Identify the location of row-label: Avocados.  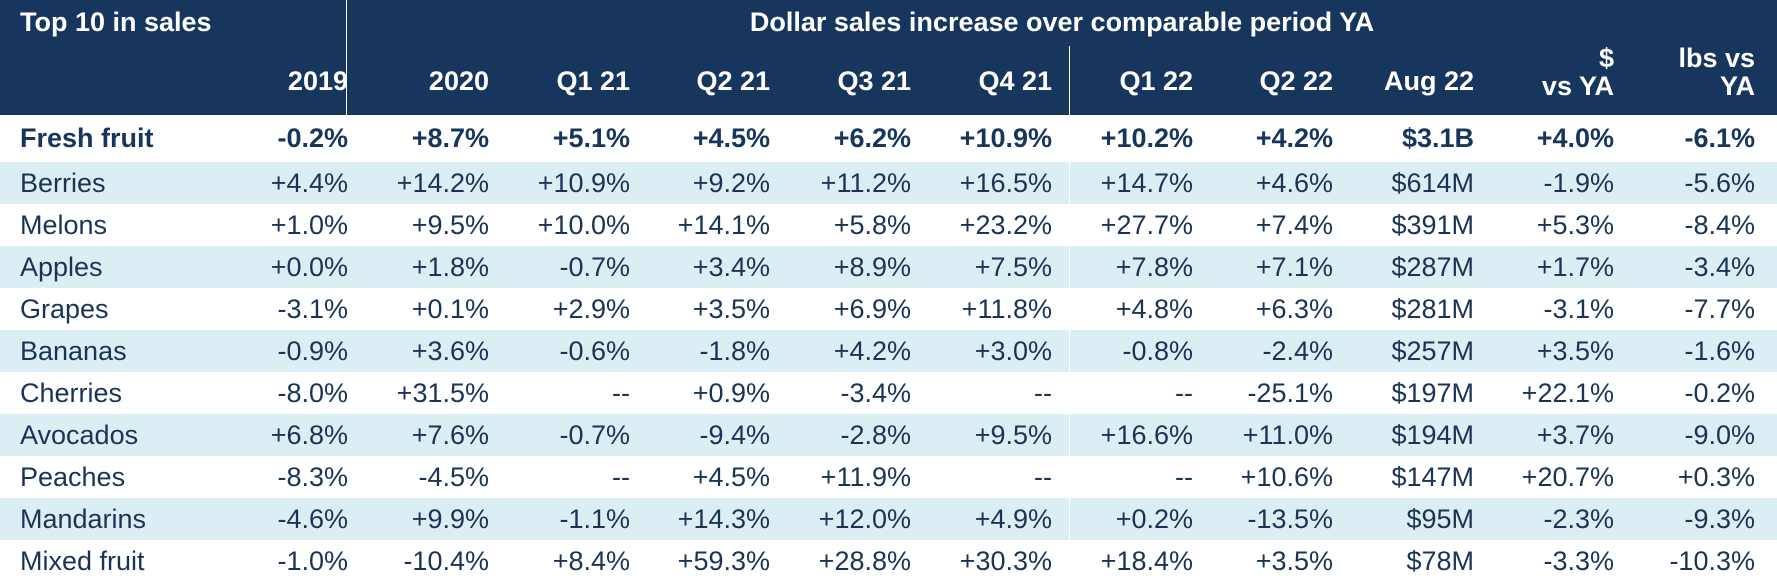
(79, 434).